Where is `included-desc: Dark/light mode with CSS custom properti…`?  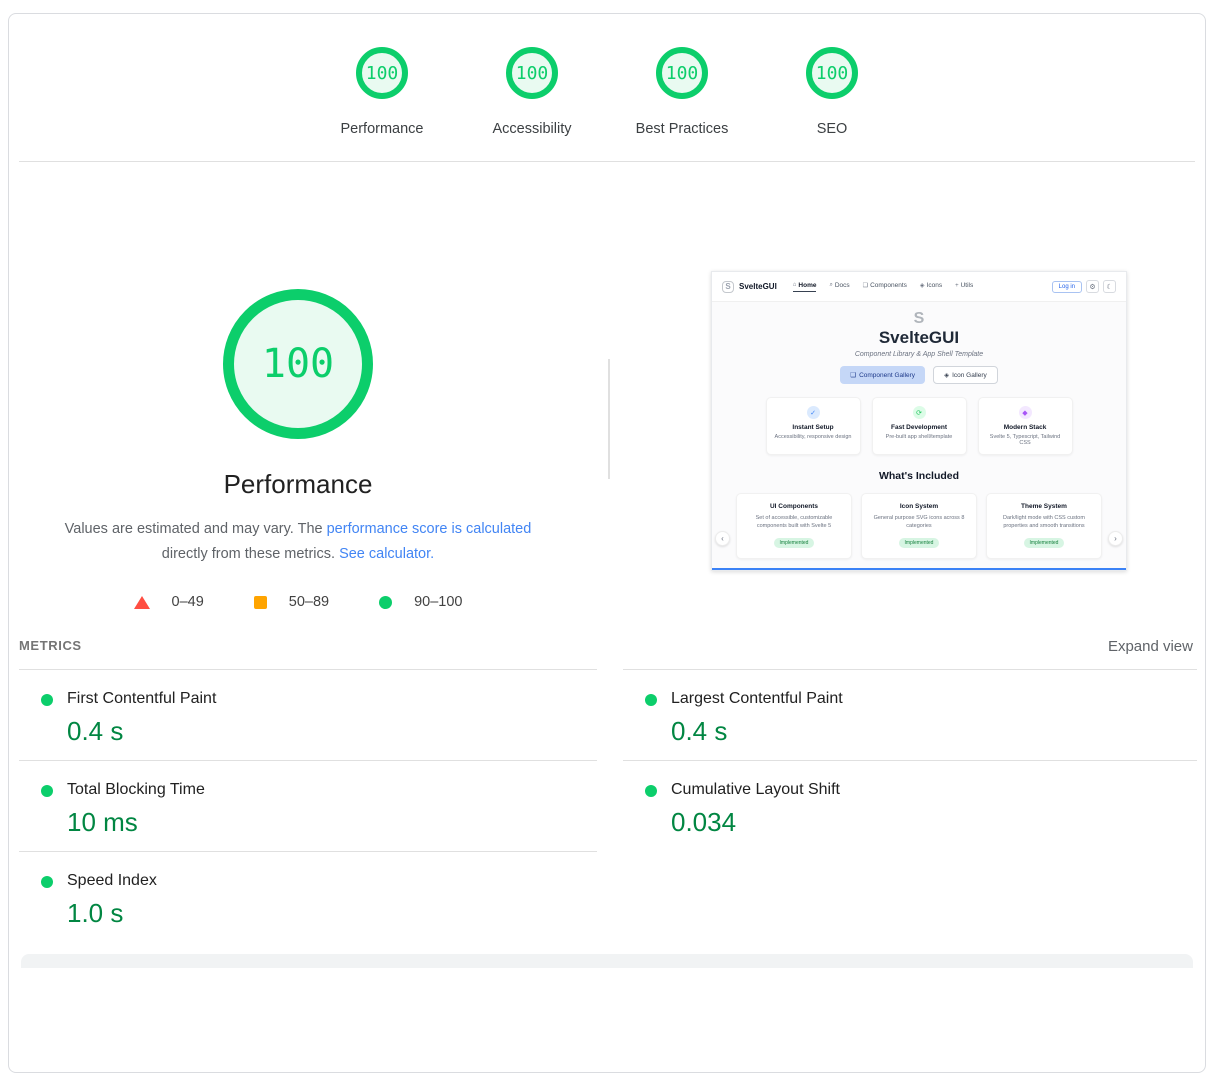
included-desc: Dark/light mode with CSS custom properti… is located at coordinates (1044, 522).